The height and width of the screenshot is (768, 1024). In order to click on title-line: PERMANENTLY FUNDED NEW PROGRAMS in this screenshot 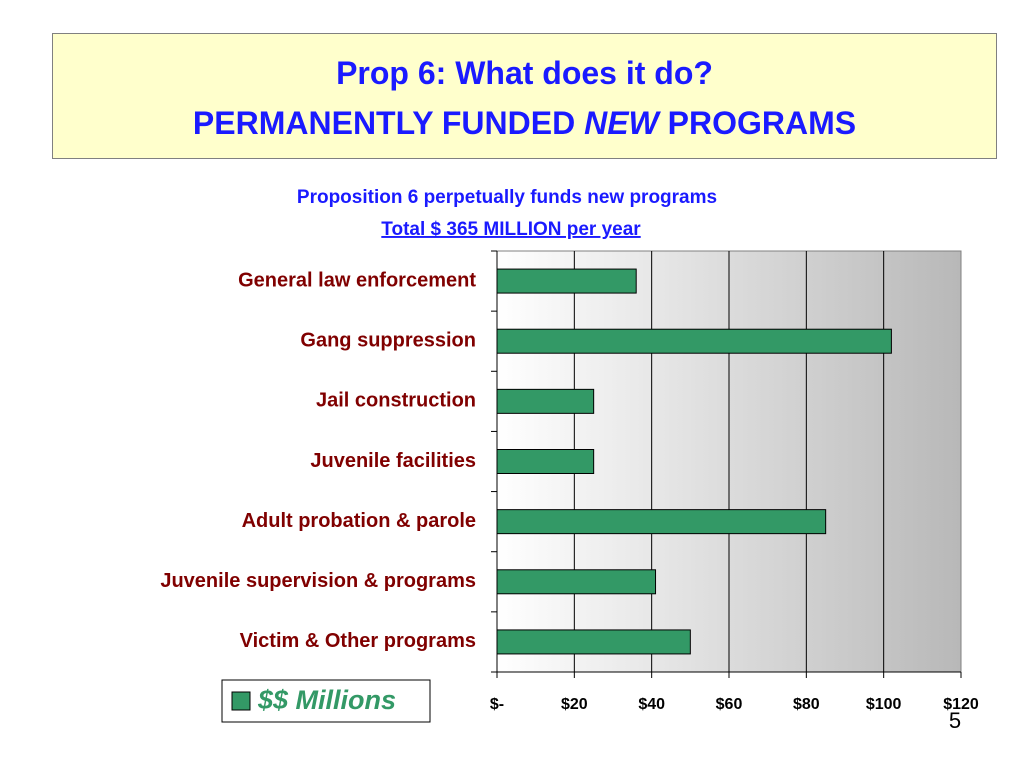, I will do `click(524, 123)`.